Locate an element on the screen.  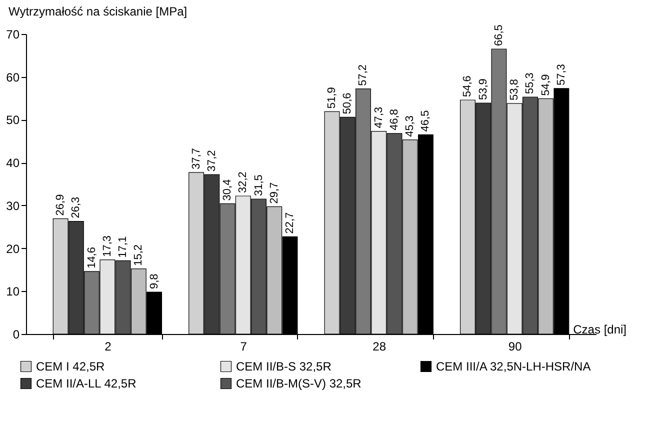
data-label: 31,5 is located at coordinates (258, 185).